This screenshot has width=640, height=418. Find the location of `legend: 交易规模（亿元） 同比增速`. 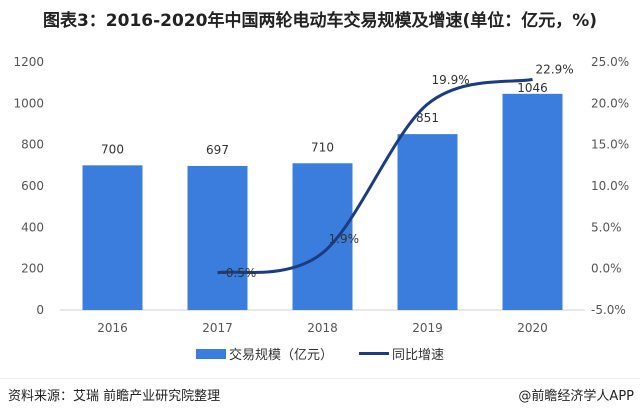

legend: 交易规模（亿元） 同比增速 is located at coordinates (320, 353).